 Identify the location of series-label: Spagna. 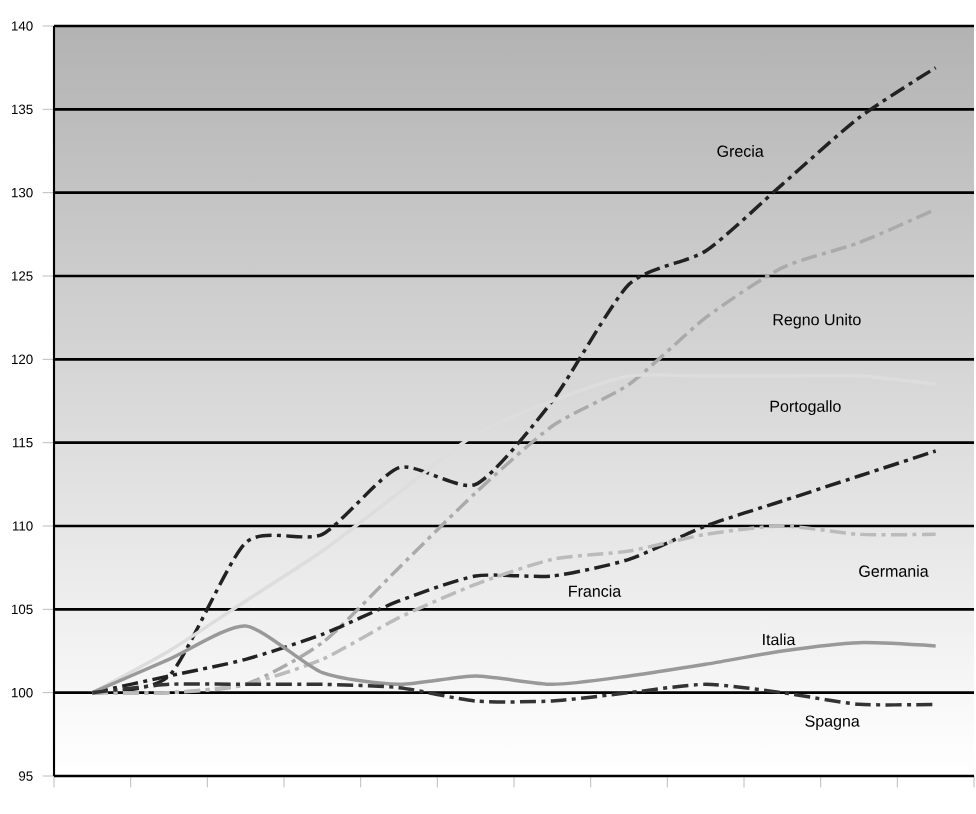
(832, 722).